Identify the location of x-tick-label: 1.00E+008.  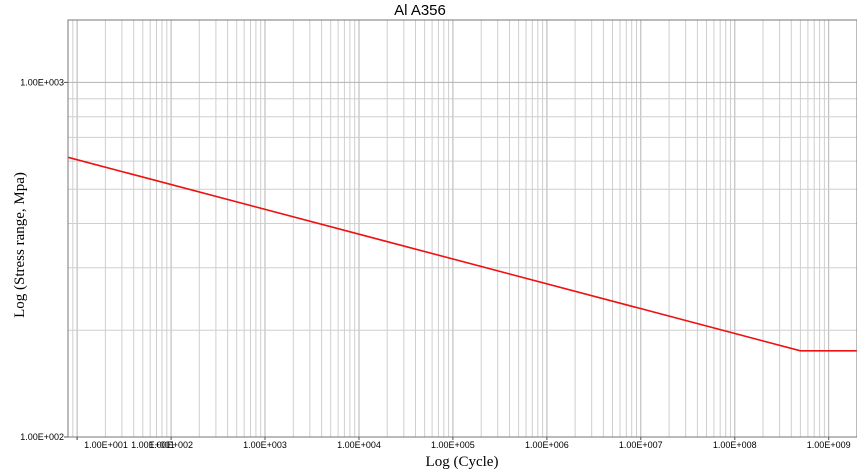
(735, 445).